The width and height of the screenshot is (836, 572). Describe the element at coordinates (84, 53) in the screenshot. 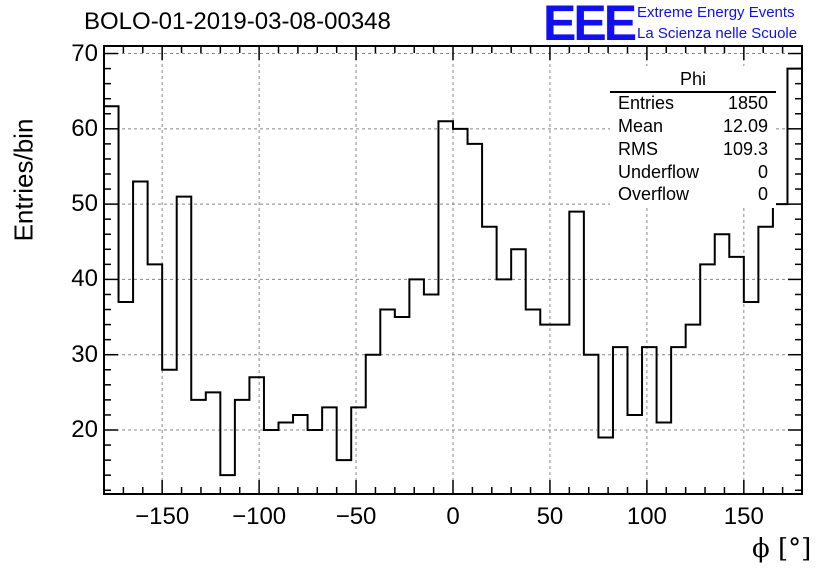

I see `y-tick-label: 70` at that location.